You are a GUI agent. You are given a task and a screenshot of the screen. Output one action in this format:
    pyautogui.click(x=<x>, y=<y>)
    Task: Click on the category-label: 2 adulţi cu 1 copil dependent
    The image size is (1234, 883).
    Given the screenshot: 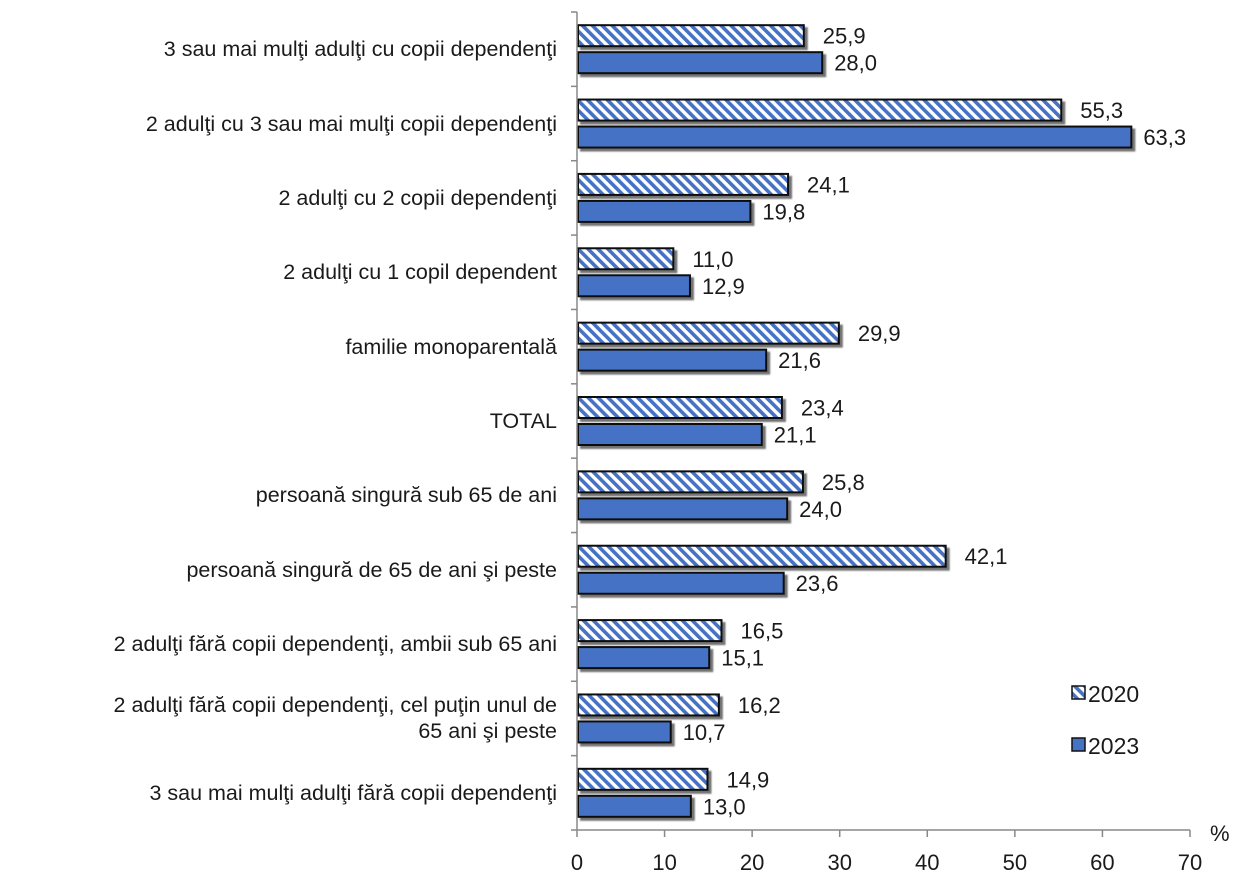 What is the action you would take?
    pyautogui.click(x=278, y=272)
    